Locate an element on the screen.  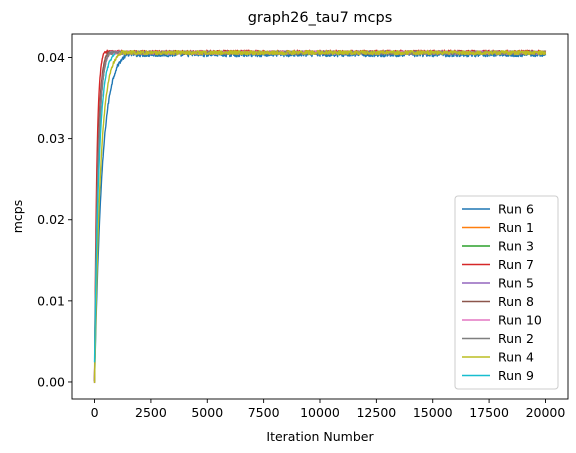
y-tick-label: 0.02 is located at coordinates (51, 219).